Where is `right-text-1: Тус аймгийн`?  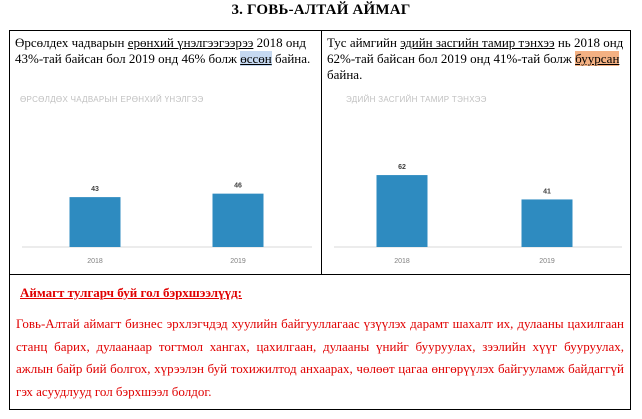
right-text-1: Тус аймгийн is located at coordinates (364, 42).